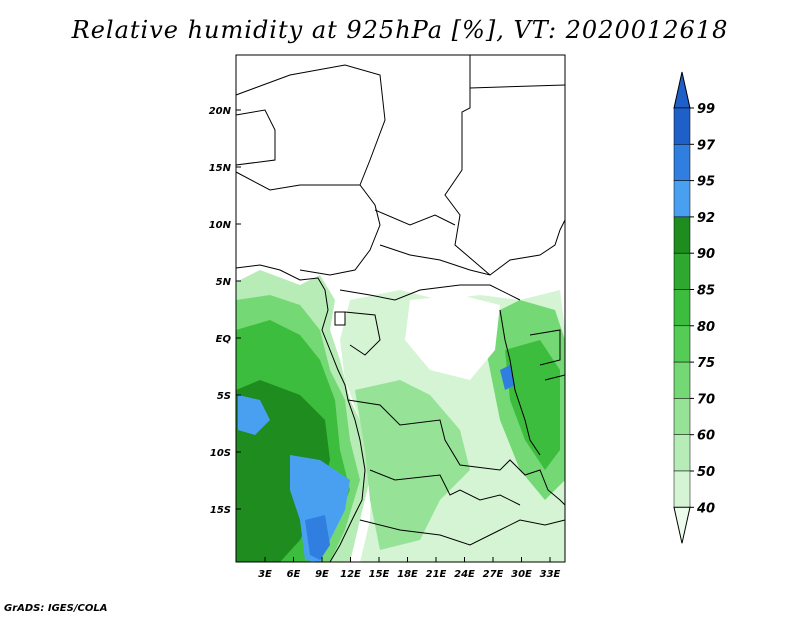 The image size is (800, 618). I want to click on lat-tick-label: 5N, so click(224, 282).